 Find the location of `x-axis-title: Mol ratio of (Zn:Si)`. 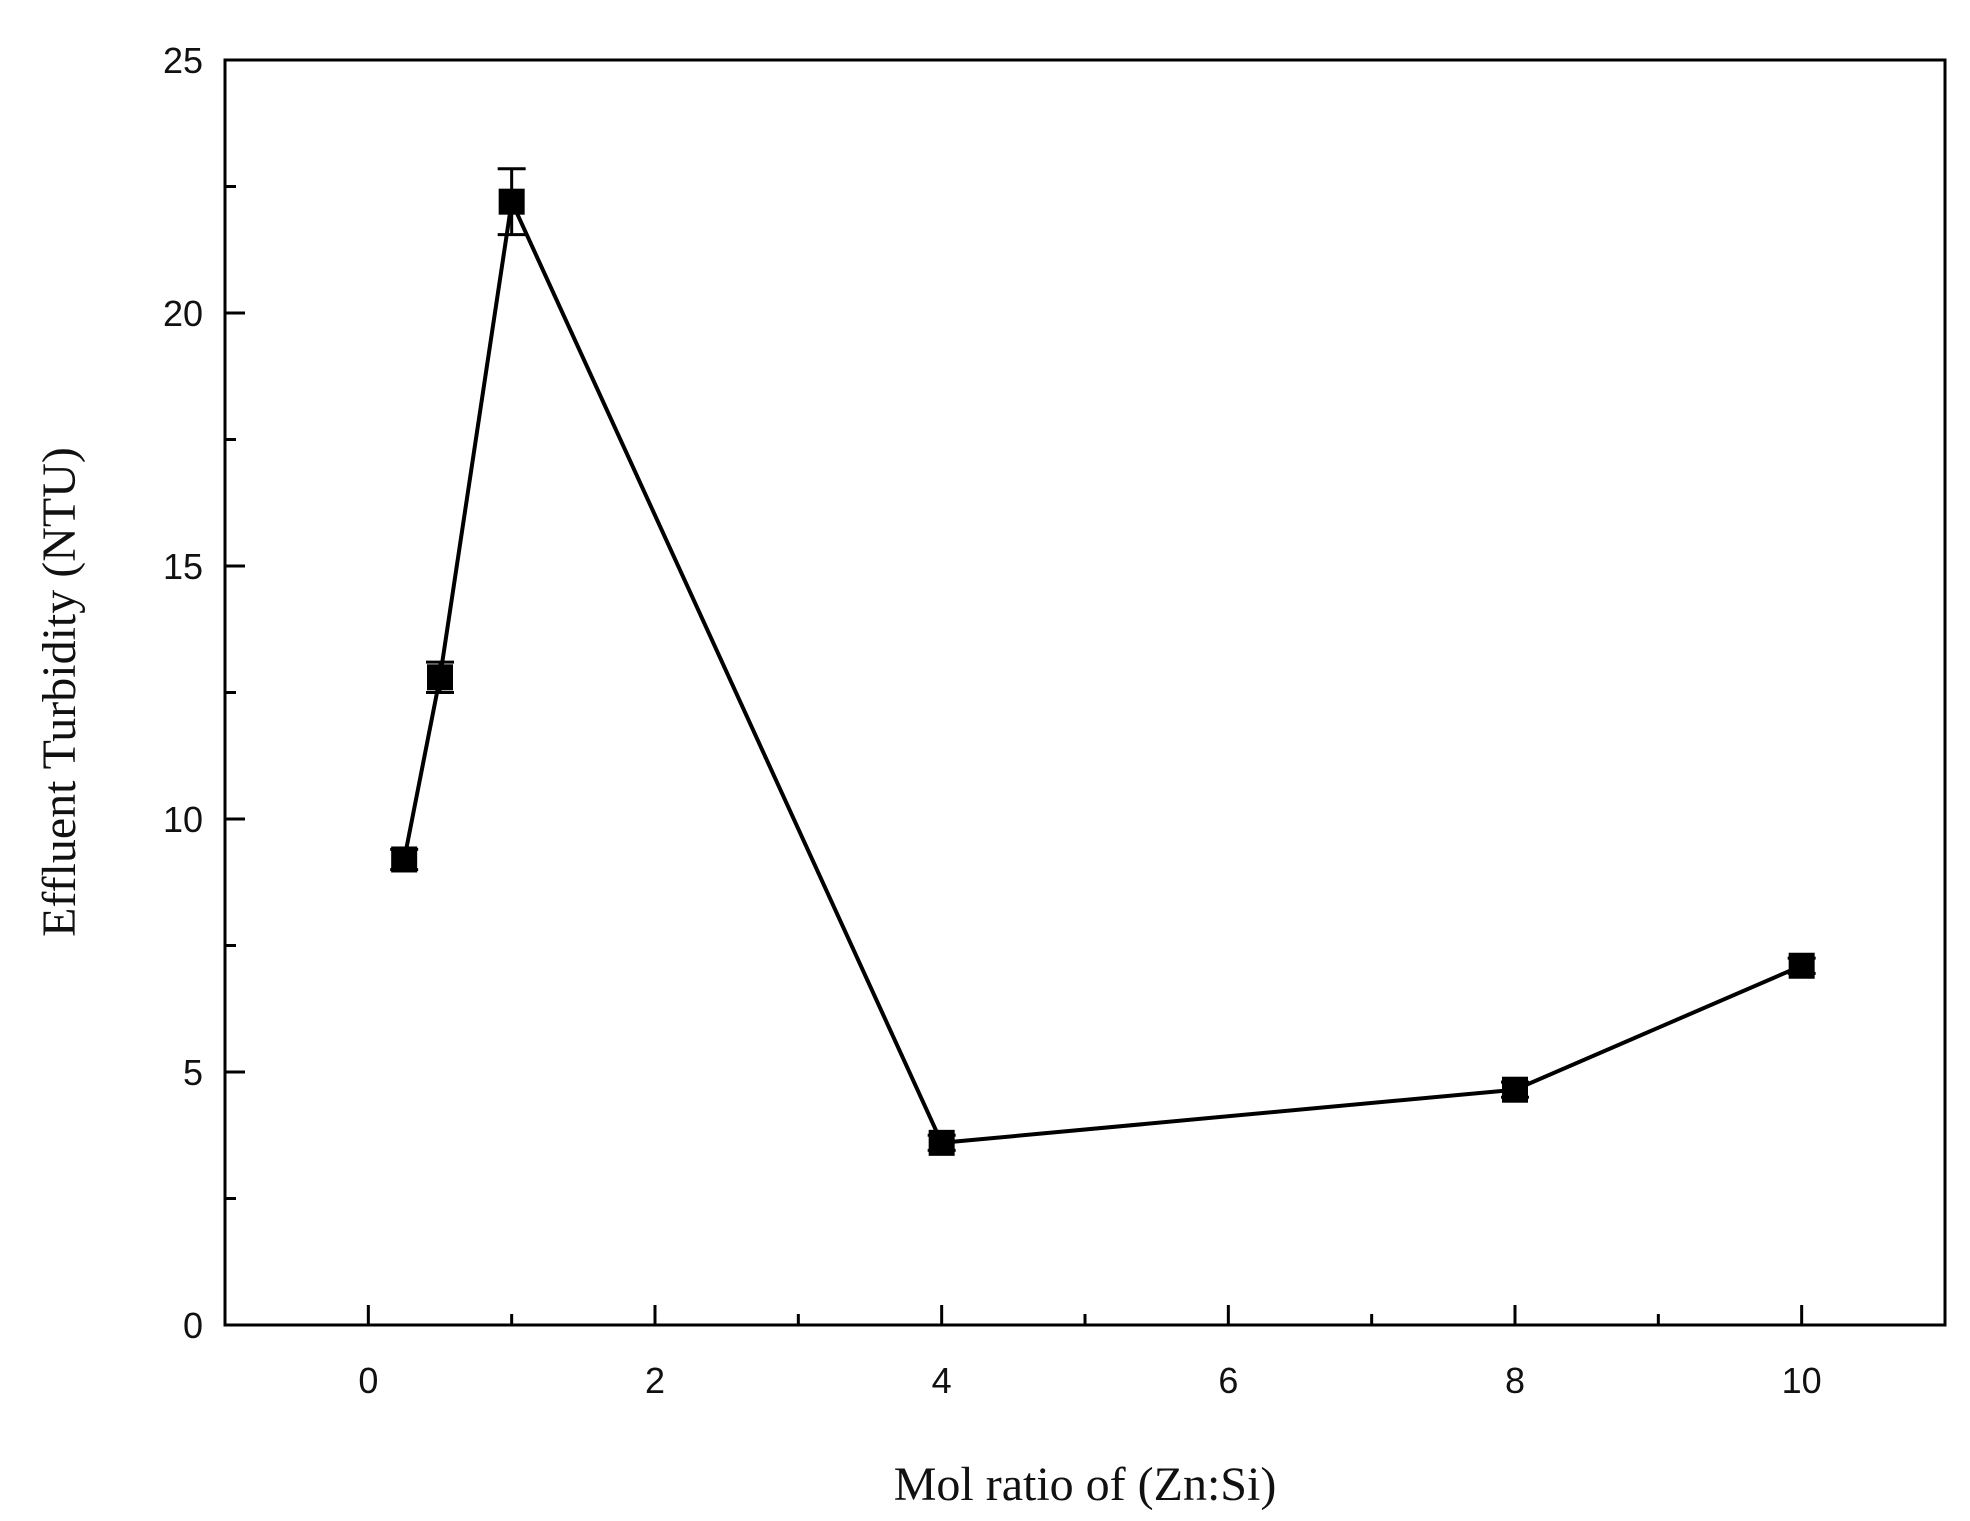

x-axis-title: Mol ratio of (Zn:Si) is located at coordinates (1085, 1484).